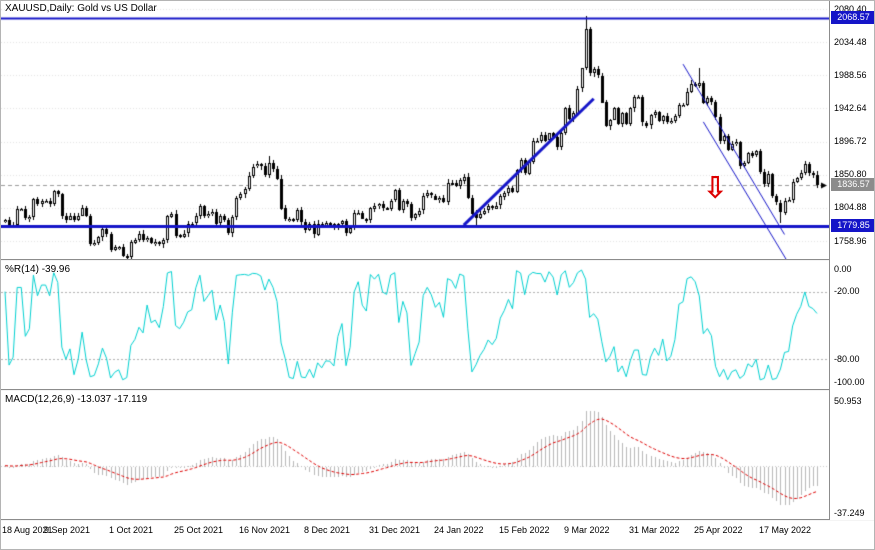 The image size is (875, 550). What do you see at coordinates (22, 269) in the screenshot?
I see `wpr-name: %R(14)` at bounding box center [22, 269].